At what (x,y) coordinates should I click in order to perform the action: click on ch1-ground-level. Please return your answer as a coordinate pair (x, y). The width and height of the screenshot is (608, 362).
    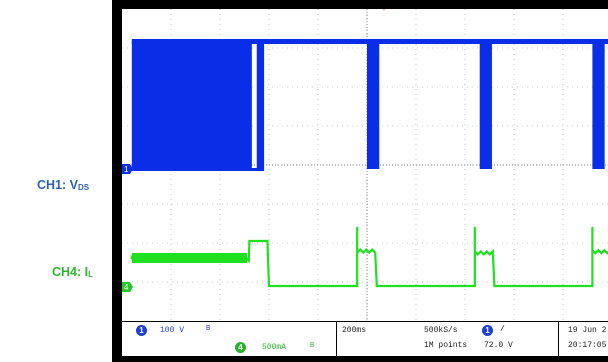
    Looking at the image, I should click on (198, 169).